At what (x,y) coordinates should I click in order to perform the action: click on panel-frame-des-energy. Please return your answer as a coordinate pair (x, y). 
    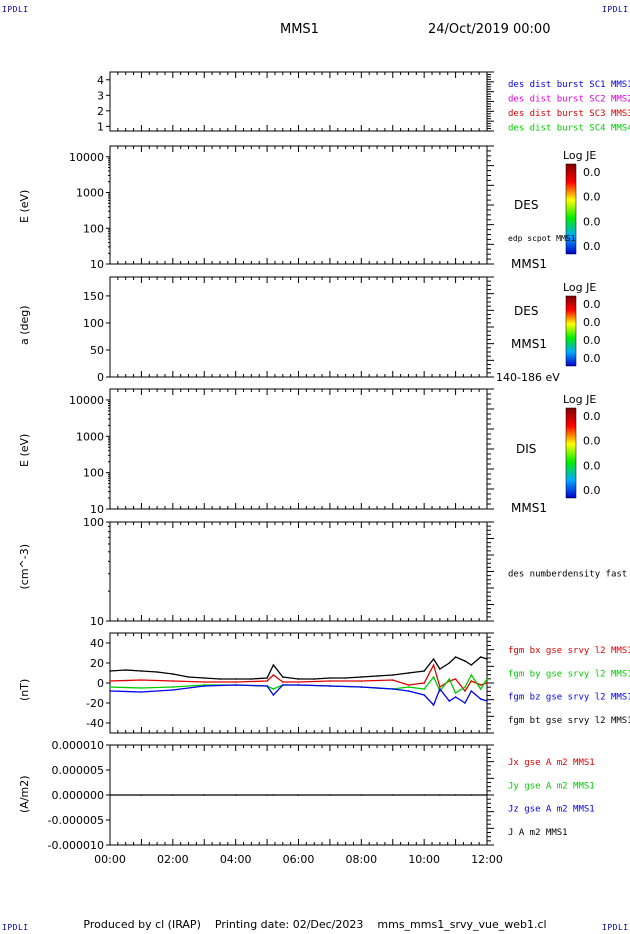
    Looking at the image, I should click on (298, 205).